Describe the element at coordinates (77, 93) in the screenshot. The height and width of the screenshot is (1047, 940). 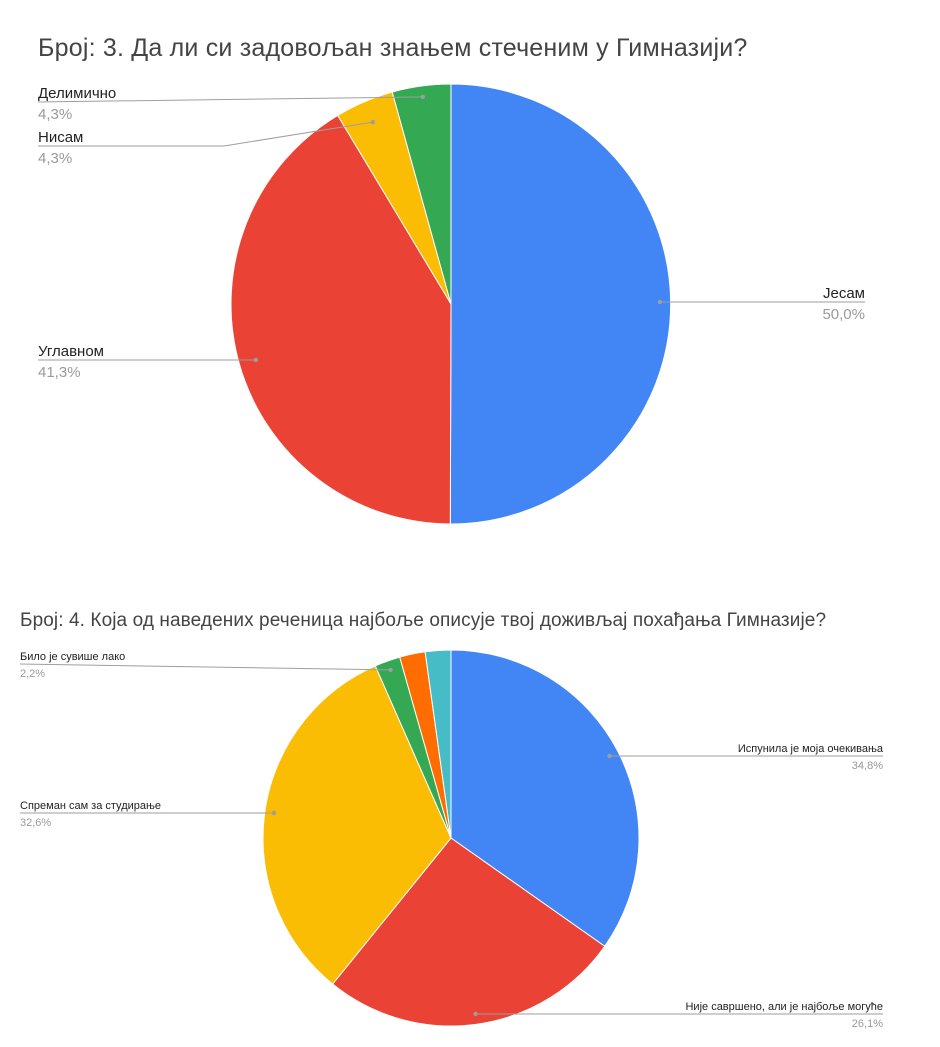
I see `slice-label: Делимично` at that location.